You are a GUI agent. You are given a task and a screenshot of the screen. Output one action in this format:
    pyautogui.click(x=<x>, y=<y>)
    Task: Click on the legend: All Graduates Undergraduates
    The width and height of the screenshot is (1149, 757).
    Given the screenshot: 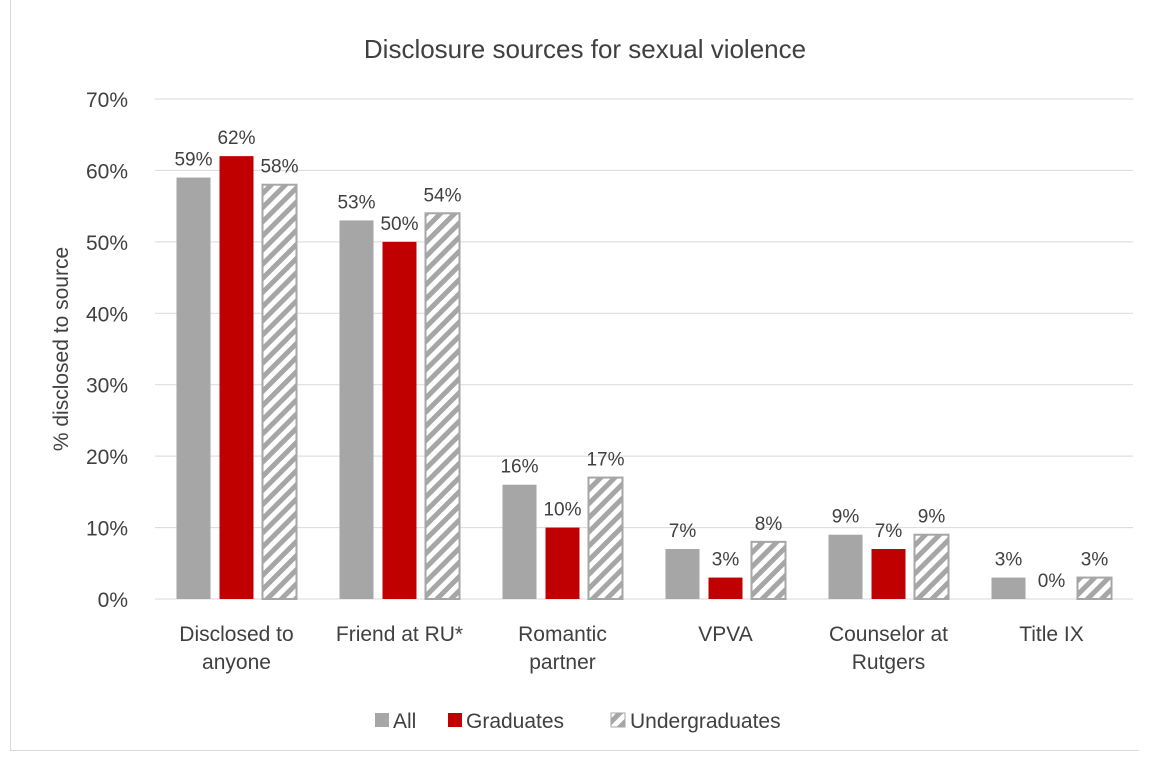 What is the action you would take?
    pyautogui.click(x=578, y=721)
    